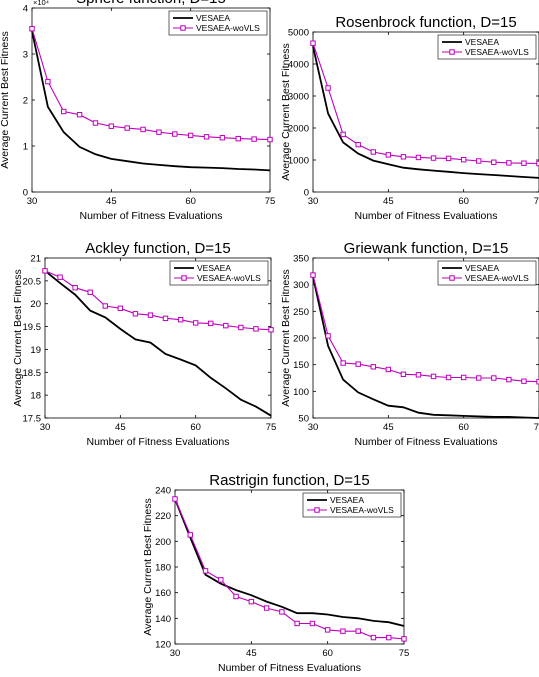  What do you see at coordinates (32, 373) in the screenshot?
I see `y-tick-label: 18.5` at bounding box center [32, 373].